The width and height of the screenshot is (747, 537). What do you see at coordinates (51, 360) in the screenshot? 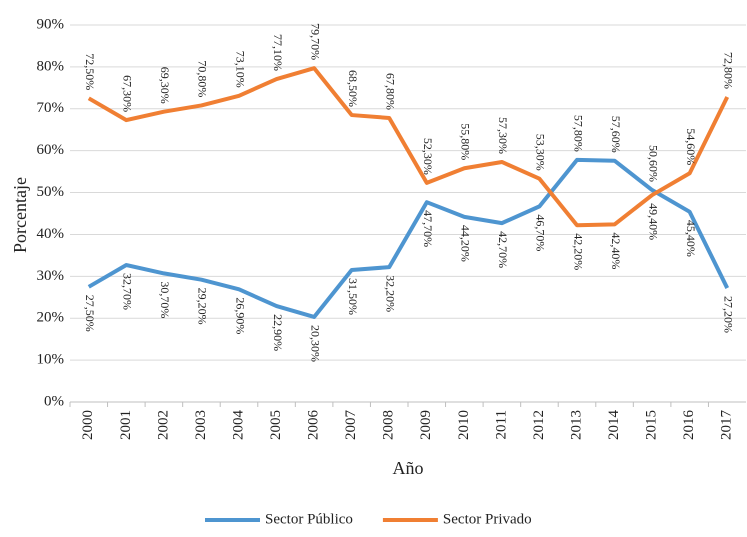
I see `y-tick-label: 10%` at bounding box center [51, 360].